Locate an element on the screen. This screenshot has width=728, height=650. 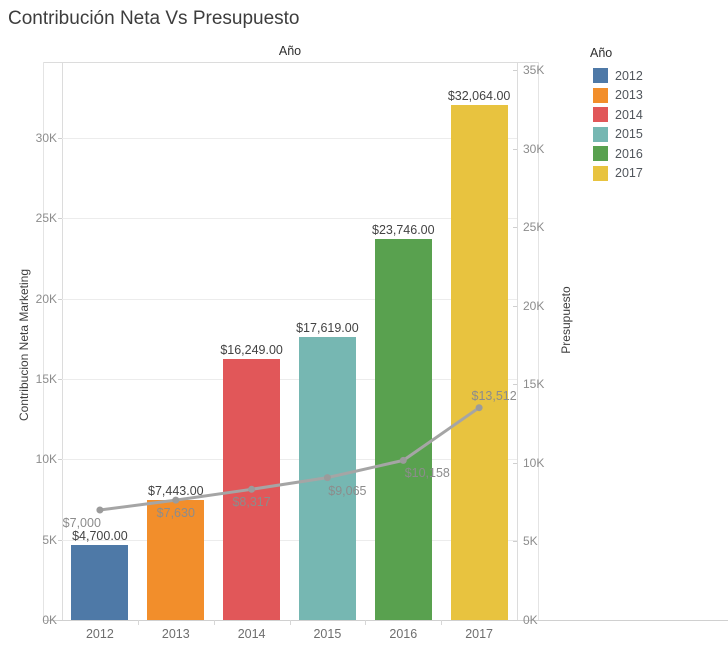
bar-value-label: $32,064.00 is located at coordinates (479, 95).